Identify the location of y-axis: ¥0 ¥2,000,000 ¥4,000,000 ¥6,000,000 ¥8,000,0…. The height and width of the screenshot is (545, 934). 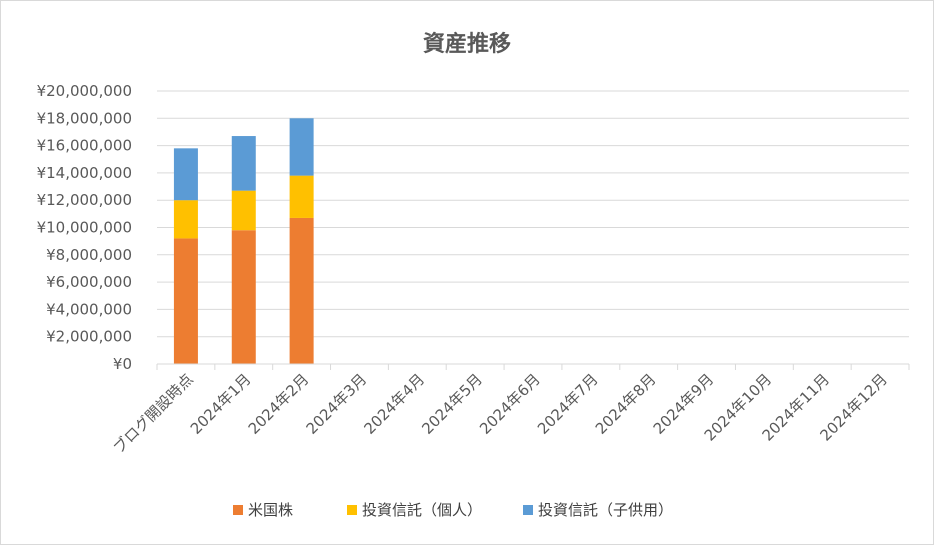
(84, 227).